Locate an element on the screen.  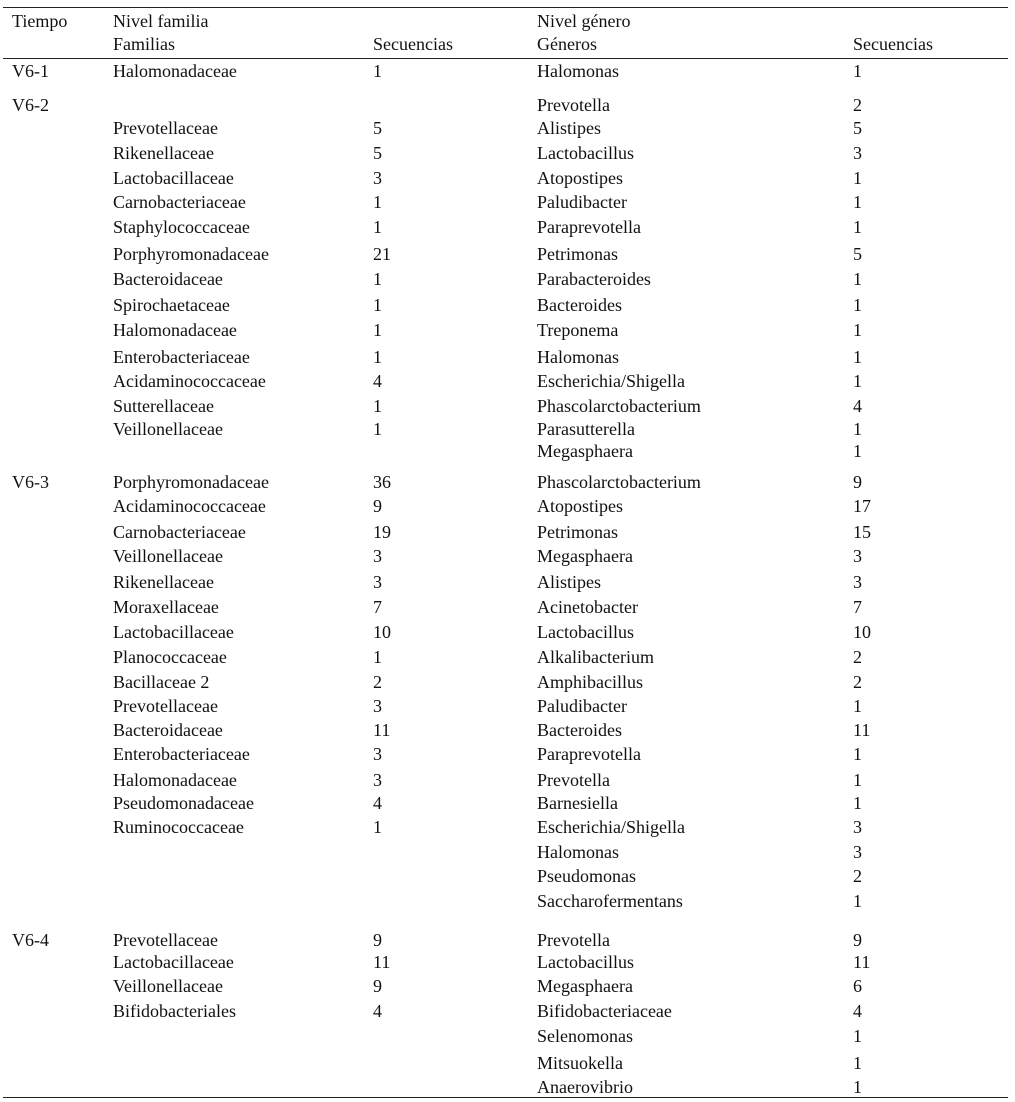
tiempo-label: V6-1 is located at coordinates (30, 71).